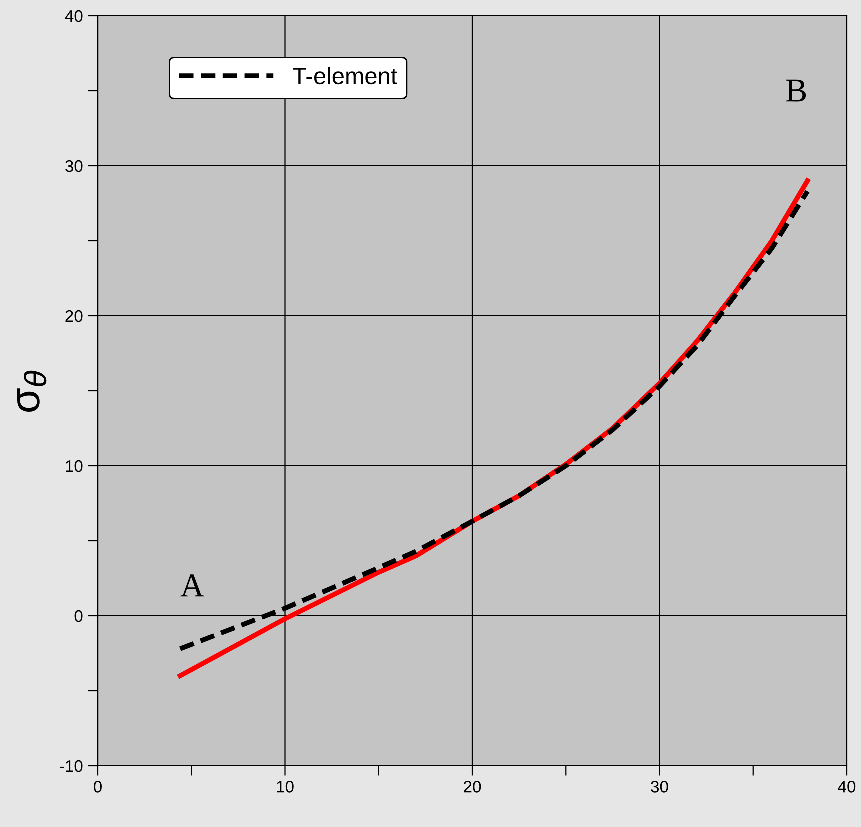 The image size is (861, 827). What do you see at coordinates (74, 166) in the screenshot?
I see `y-tick-label: 30` at bounding box center [74, 166].